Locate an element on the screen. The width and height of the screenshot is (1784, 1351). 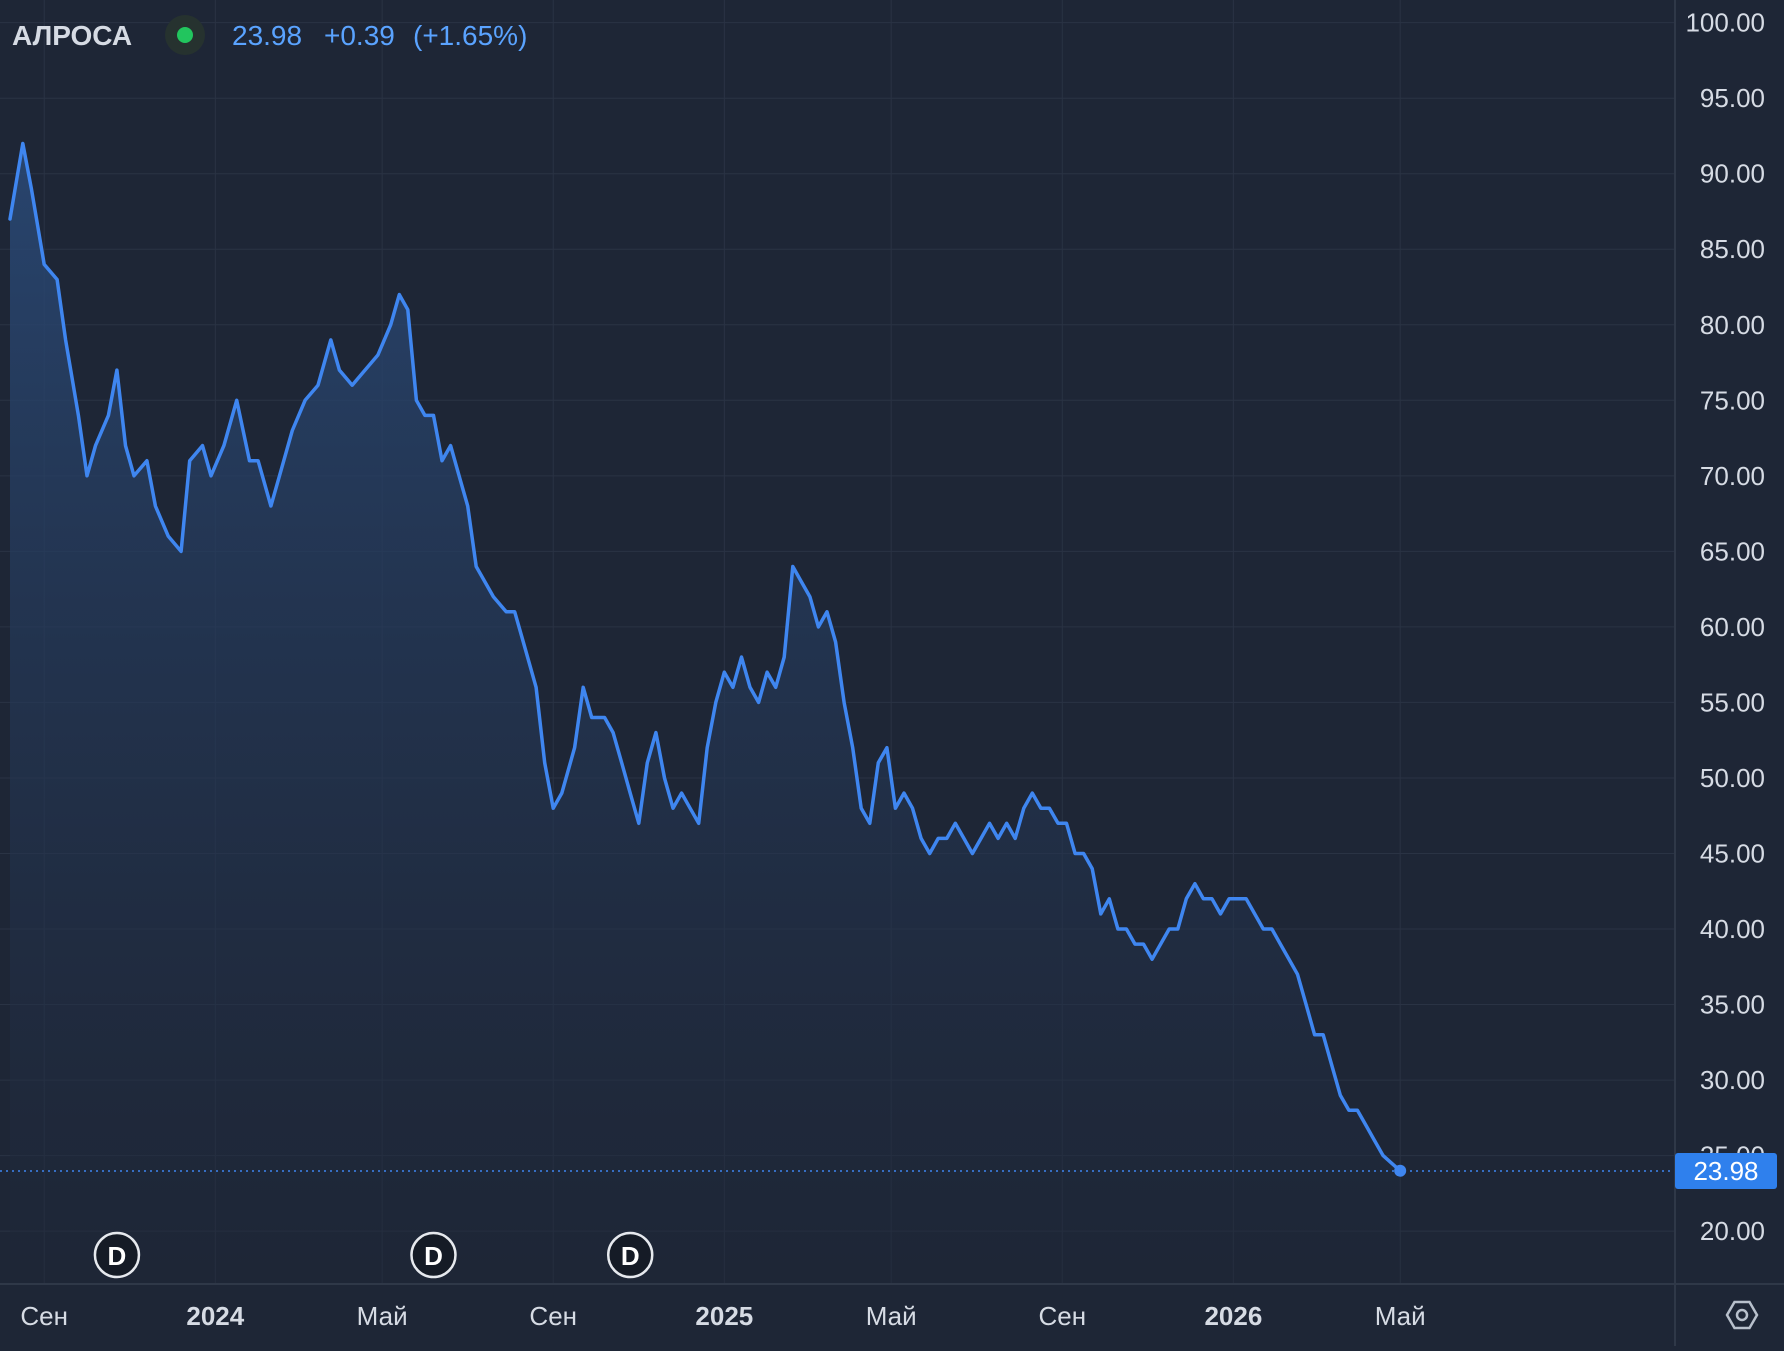
gear-hexagon-icon-center is located at coordinates (1742, 1315).